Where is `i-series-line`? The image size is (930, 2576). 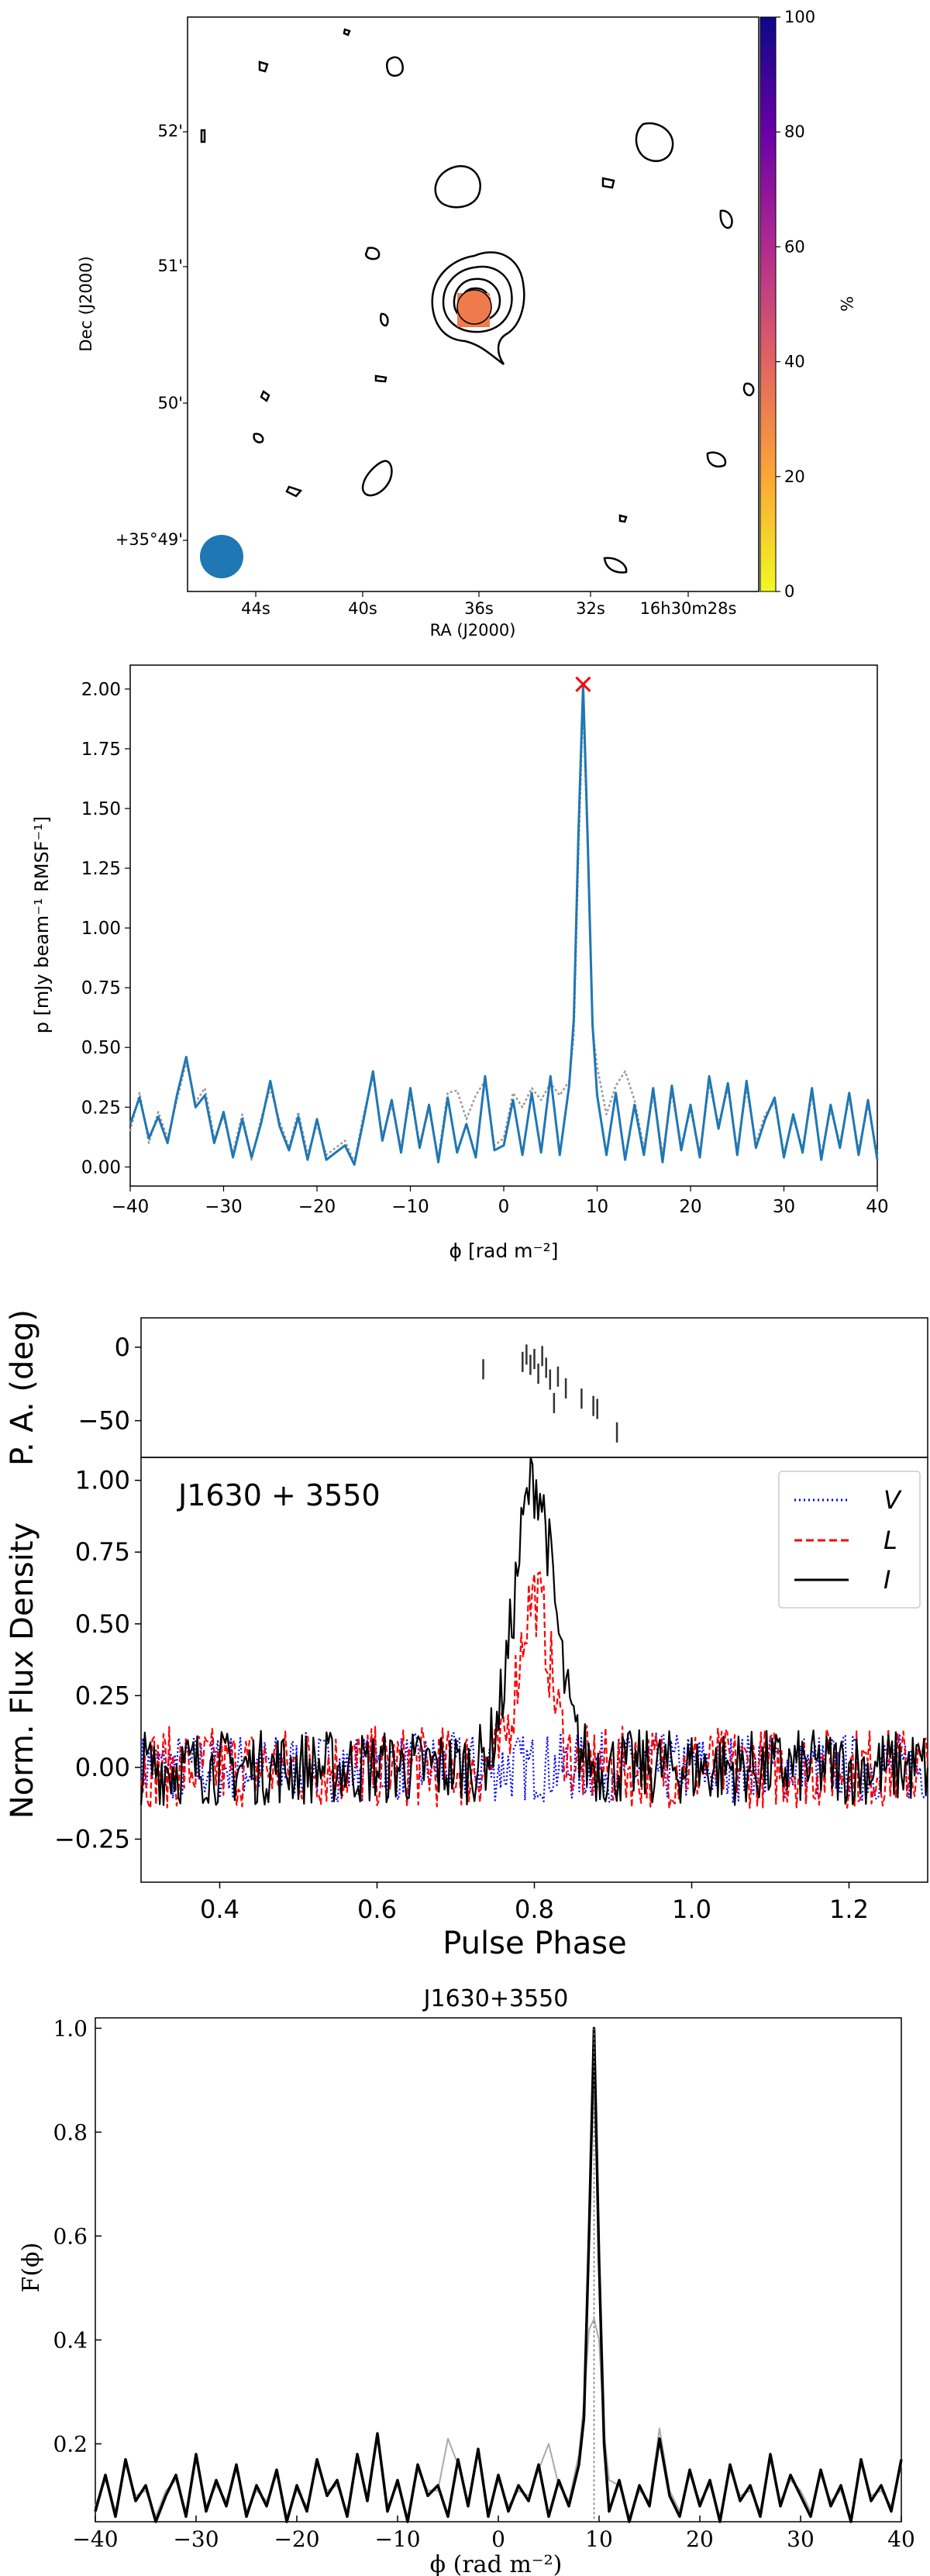
i-series-line is located at coordinates (534, 1631).